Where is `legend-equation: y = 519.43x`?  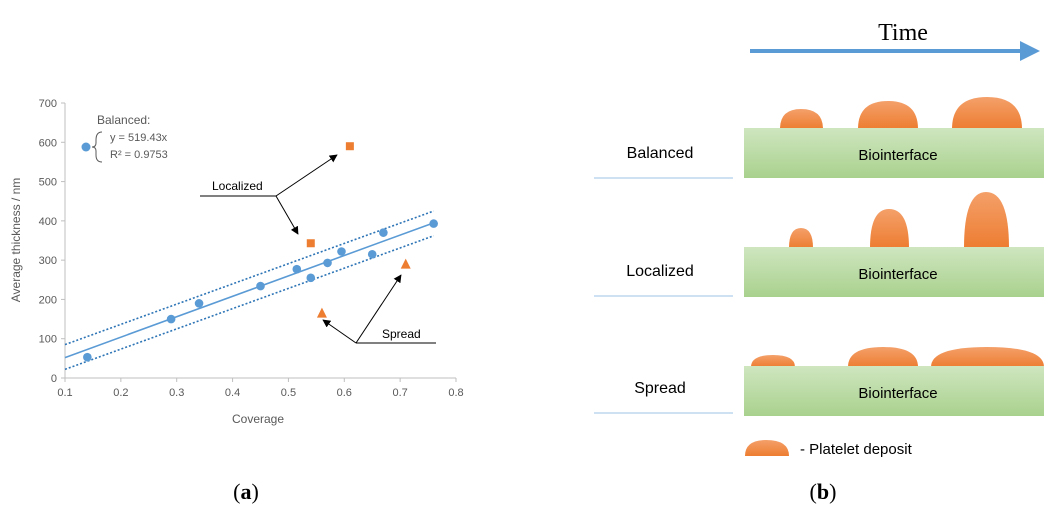
legend-equation: y = 519.43x is located at coordinates (139, 138).